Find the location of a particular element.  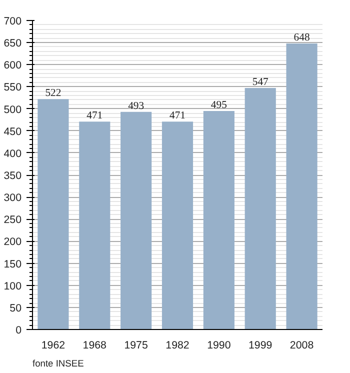

y-tick-label: 250 is located at coordinates (13, 220).